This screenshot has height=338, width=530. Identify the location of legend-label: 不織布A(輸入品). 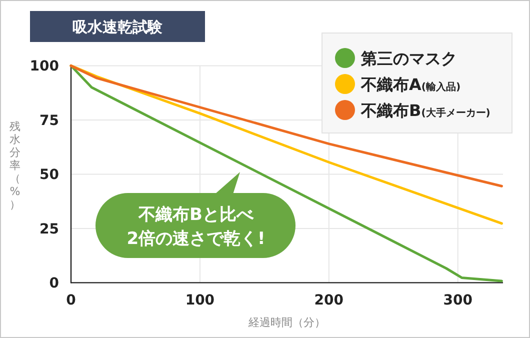
(410, 84).